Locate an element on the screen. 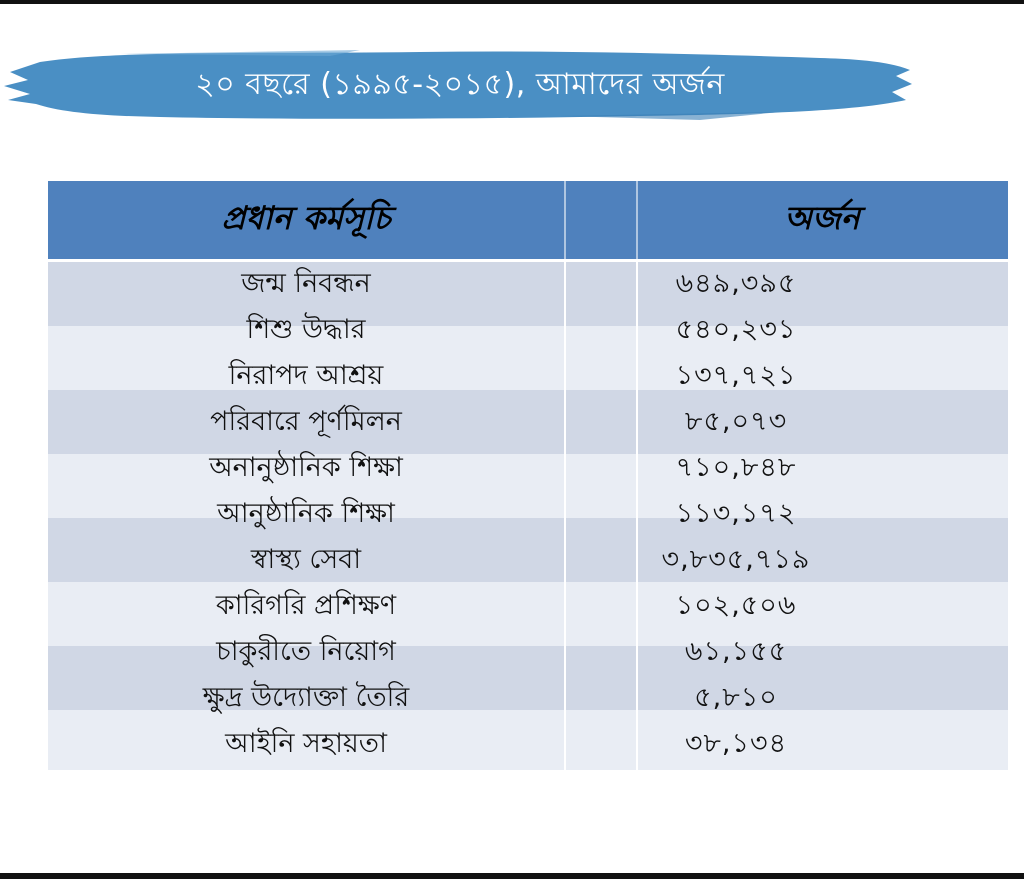 Image resolution: width=1024 pixels, height=879 pixels. program-cell: আইনি সহায়তা is located at coordinates (306, 743).